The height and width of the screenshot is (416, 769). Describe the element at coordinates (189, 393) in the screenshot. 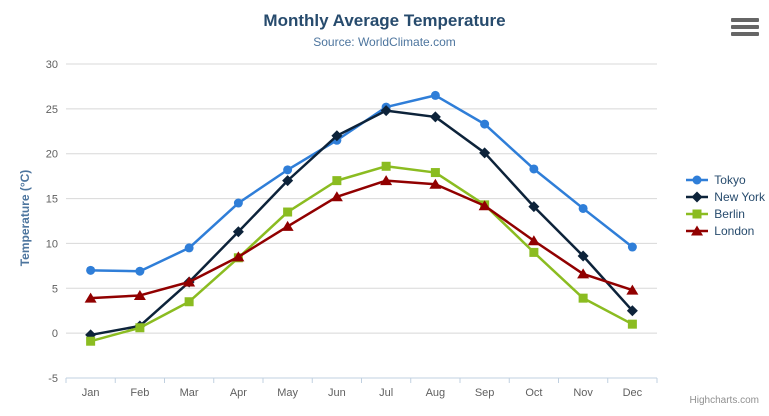

I see `x-axis-label: Mar` at that location.